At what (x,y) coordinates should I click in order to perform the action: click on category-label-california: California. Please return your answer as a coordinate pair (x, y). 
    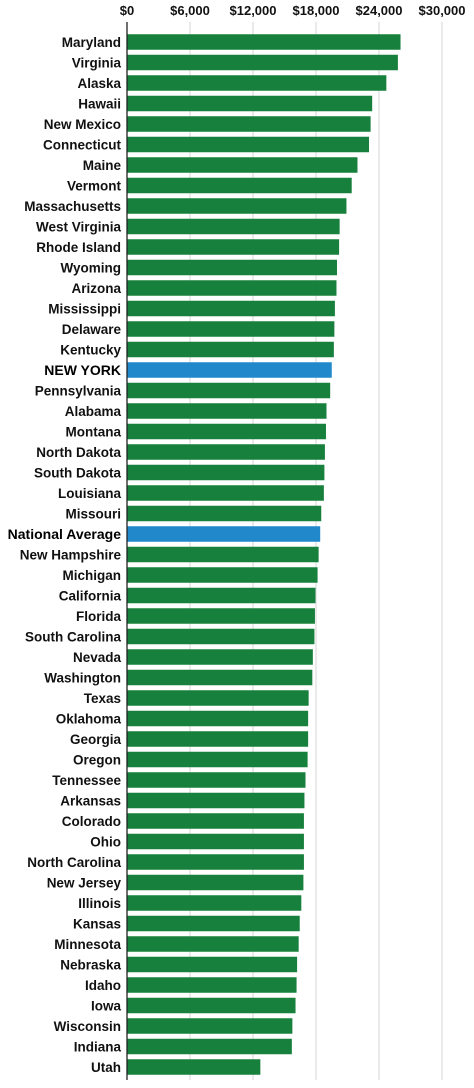
    Looking at the image, I should click on (90, 596).